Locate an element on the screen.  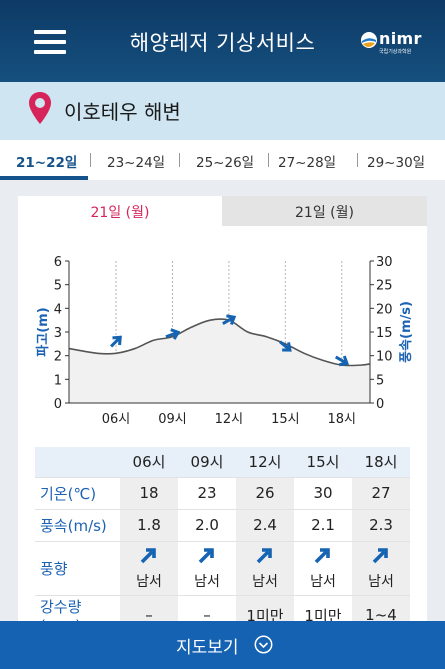
left-tick-label: 5 is located at coordinates (58, 286).